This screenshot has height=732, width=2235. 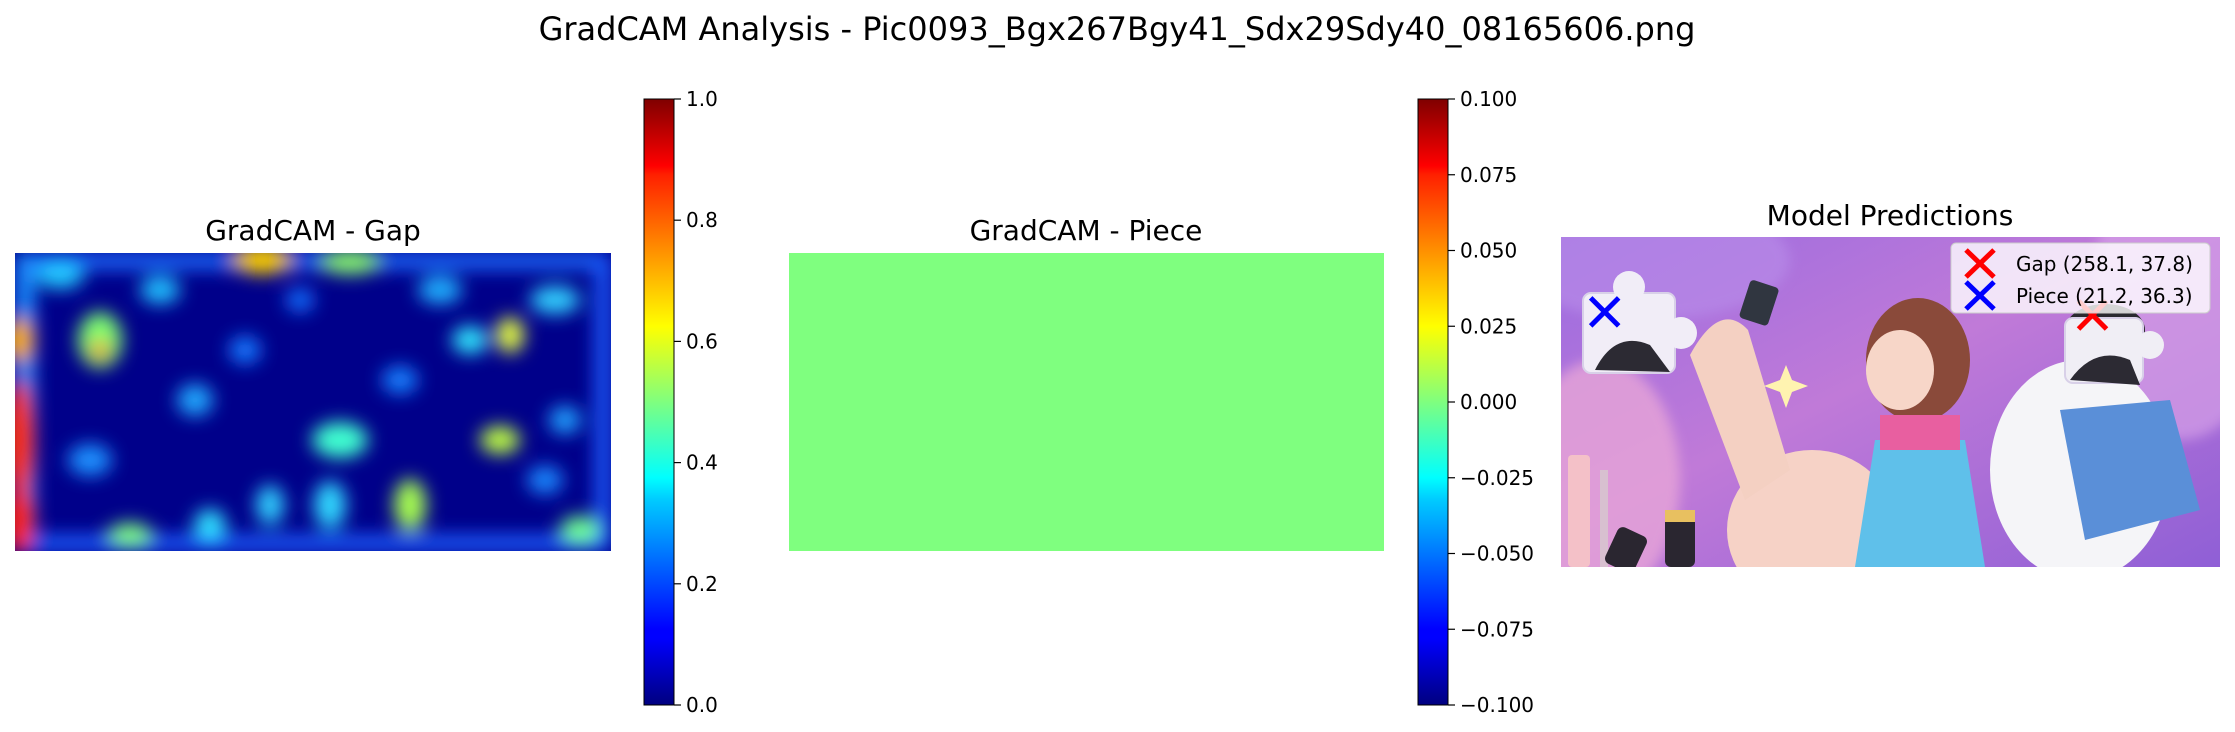 I want to click on colorbar-tick-label: 0.075, so click(x=1488, y=175).